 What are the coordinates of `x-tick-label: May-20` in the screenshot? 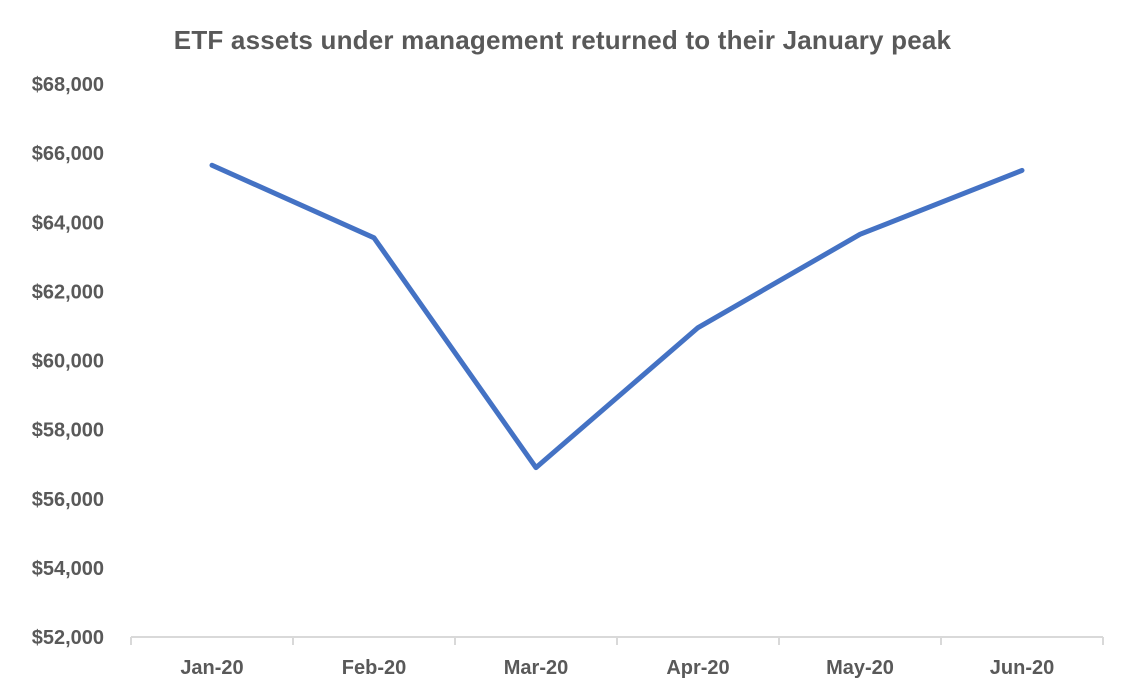 It's located at (860, 668).